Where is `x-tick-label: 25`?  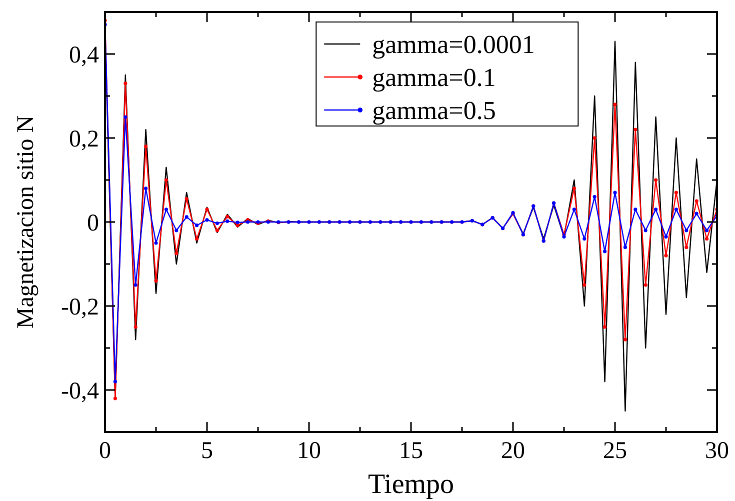 x-tick-label: 25 is located at coordinates (615, 451).